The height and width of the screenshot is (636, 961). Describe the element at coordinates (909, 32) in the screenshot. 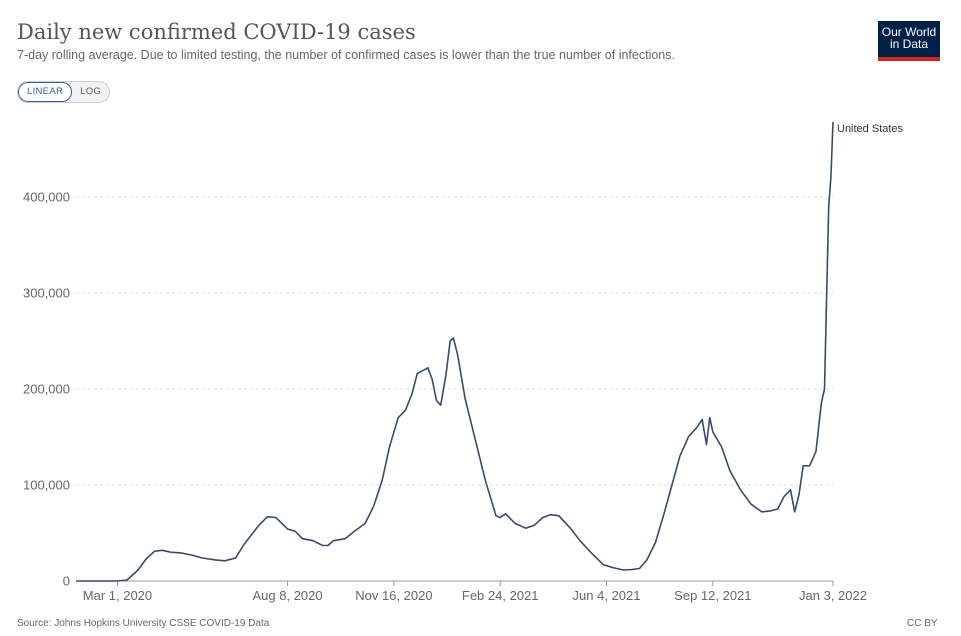

I see `logo-line-1: Our World` at that location.